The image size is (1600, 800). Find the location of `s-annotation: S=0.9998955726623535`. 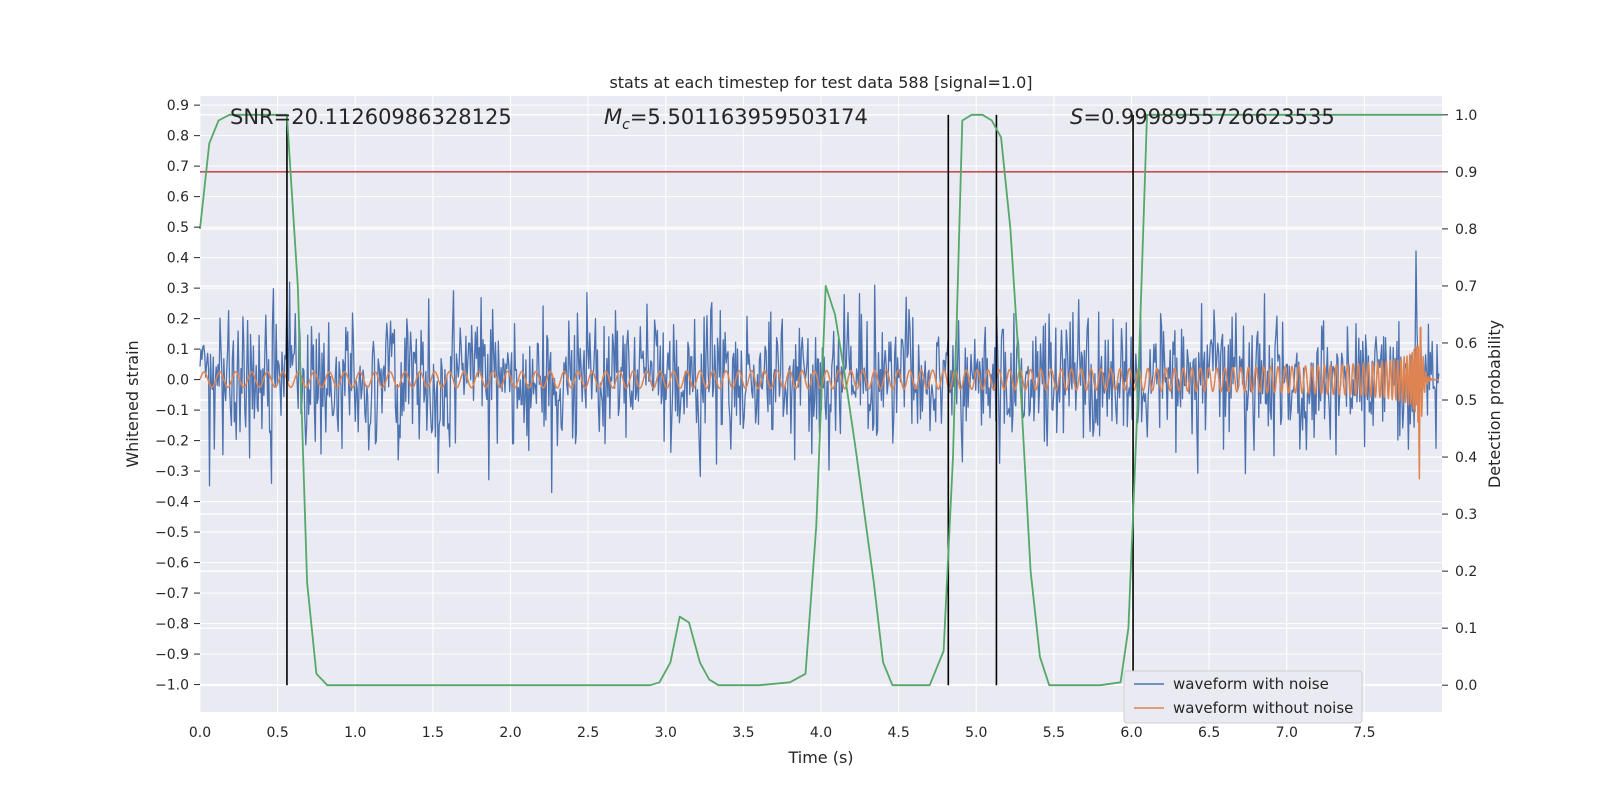

s-annotation: S=0.9998955726623535 is located at coordinates (1202, 117).